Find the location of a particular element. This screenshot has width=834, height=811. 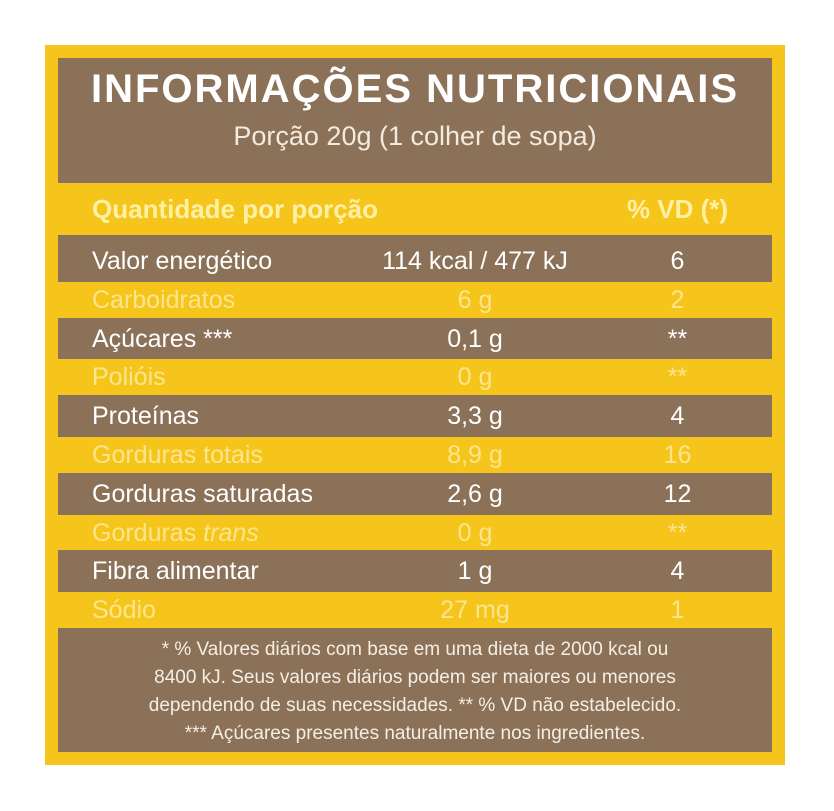

nutrient-name-text: Gorduras totais is located at coordinates (177, 455).